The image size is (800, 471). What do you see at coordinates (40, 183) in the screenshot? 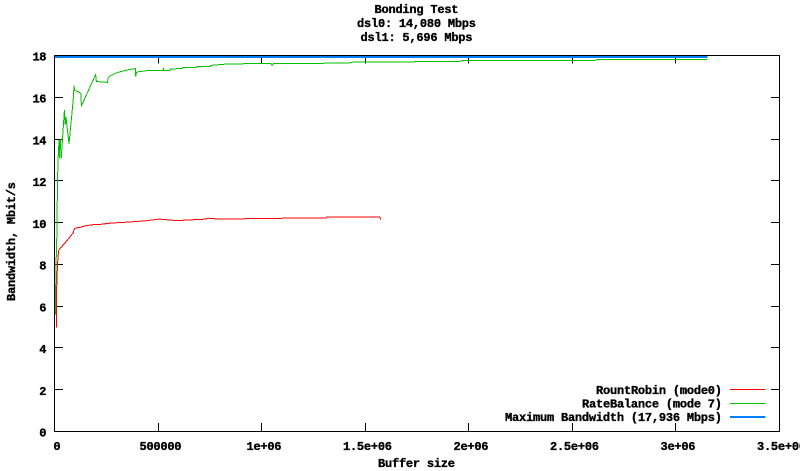
I see `svg-text: 12` at bounding box center [40, 183].